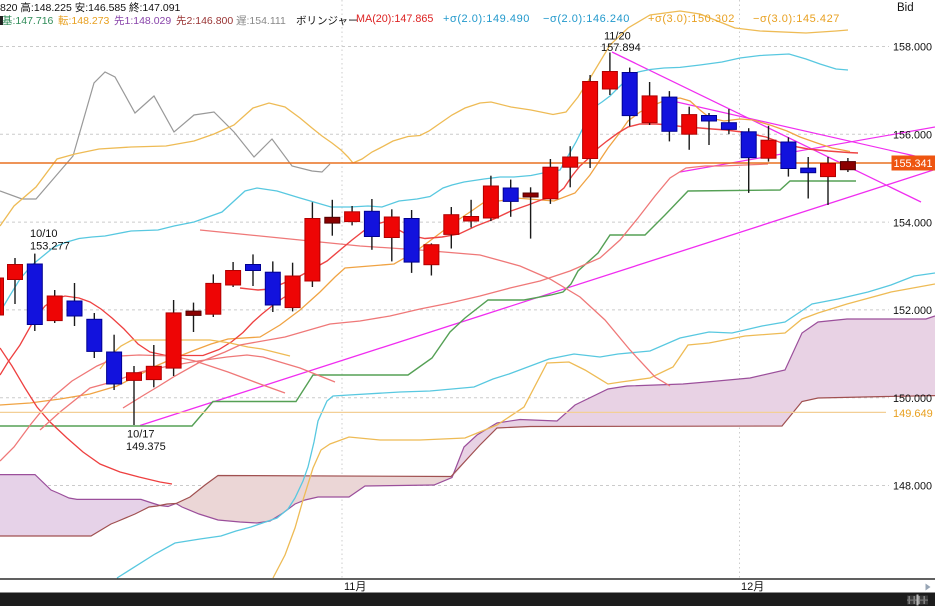 This screenshot has width=935, height=606. Describe the element at coordinates (912, 223) in the screenshot. I see `svg-text: 154.000` at that location.